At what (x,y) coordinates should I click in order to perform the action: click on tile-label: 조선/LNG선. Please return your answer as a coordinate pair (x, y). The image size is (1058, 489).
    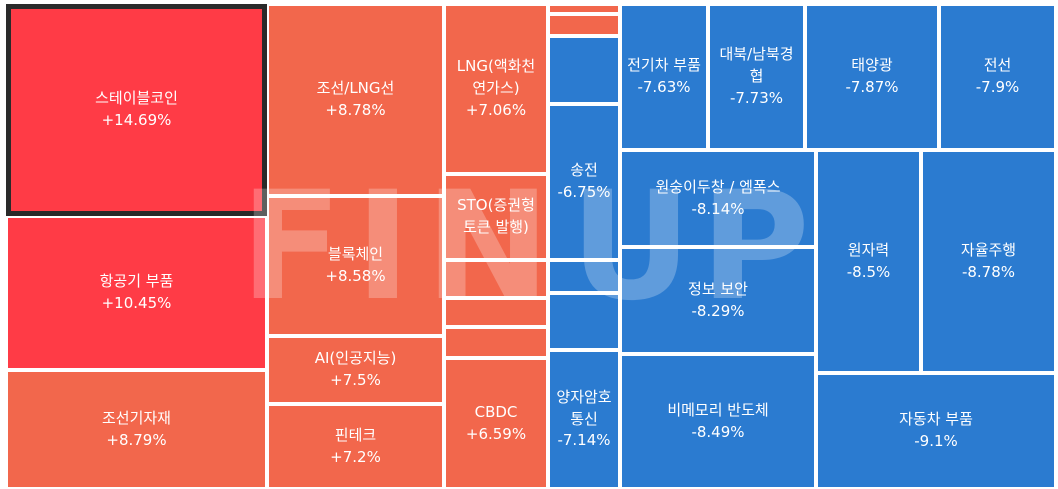
    Looking at the image, I should click on (355, 88).